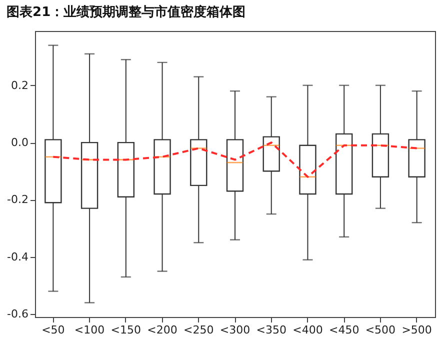  I want to click on x-tick-label: <300, so click(235, 330).